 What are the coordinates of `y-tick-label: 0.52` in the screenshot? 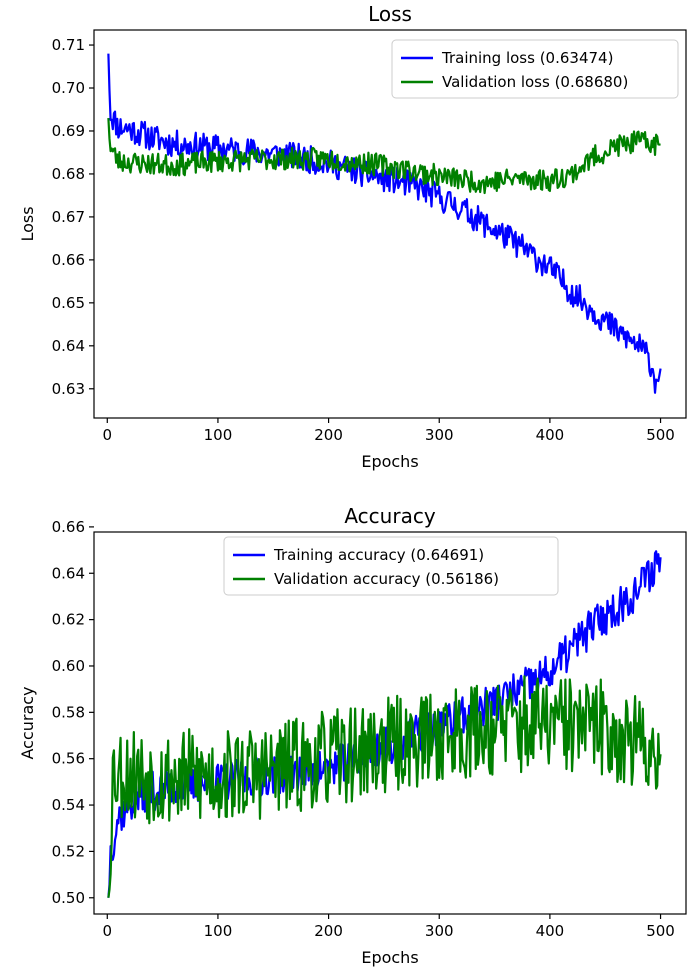 It's located at (68, 851).